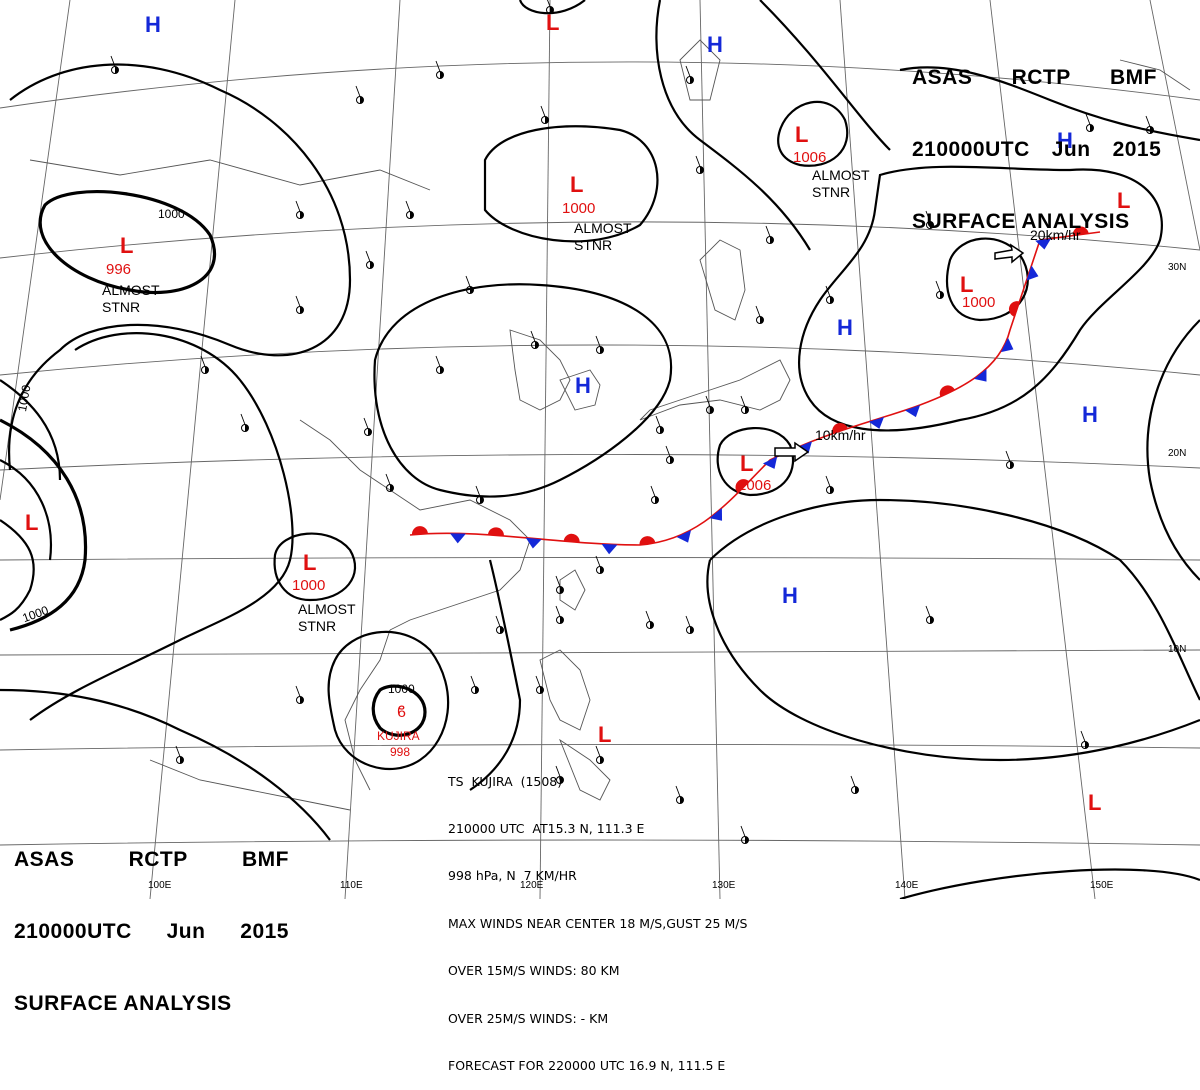  Describe the element at coordinates (1177, 267) in the screenshot. I see `lat-label: 30N` at that location.